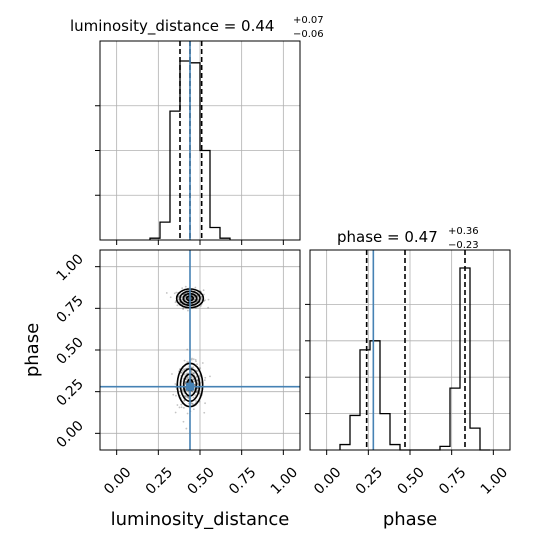 Image resolution: width=550 pixels, height=550 pixels. I want to click on tick-label-y: 0.00, so click(69, 434).